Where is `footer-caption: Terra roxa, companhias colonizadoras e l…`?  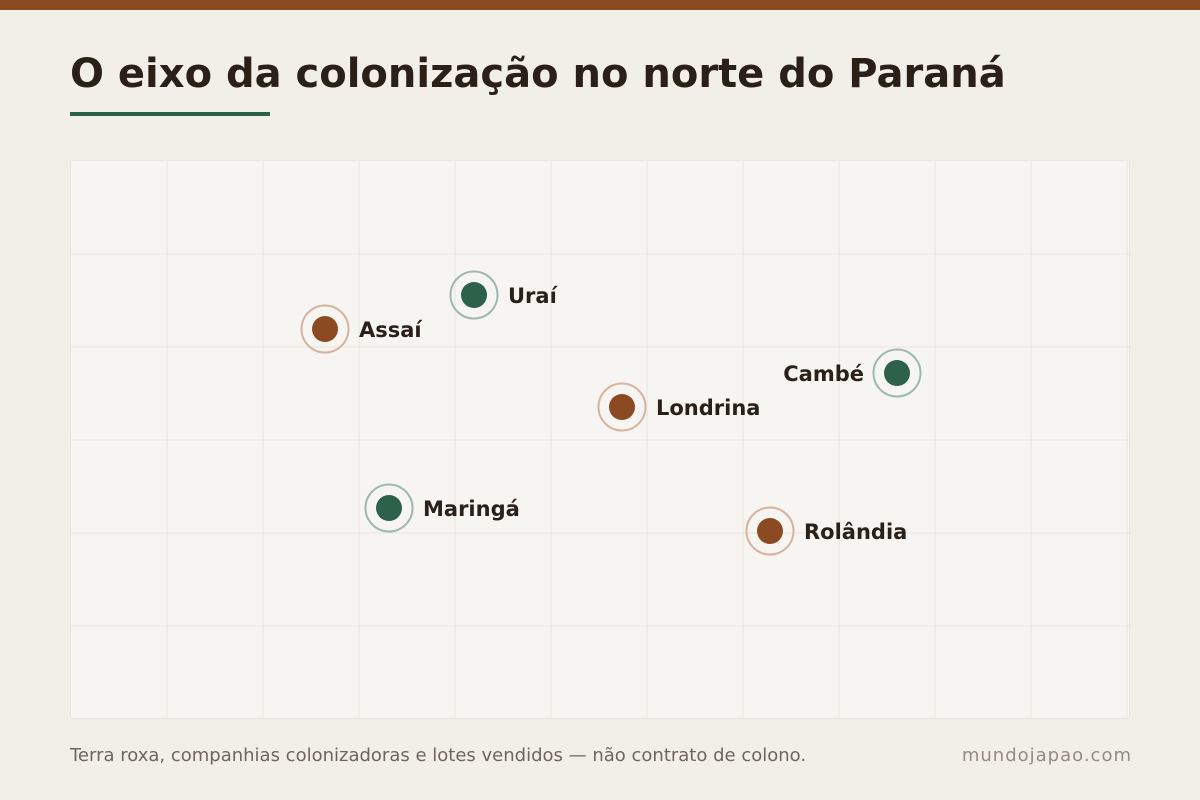
footer-caption: Terra roxa, companhias colonizadoras e l… is located at coordinates (438, 755).